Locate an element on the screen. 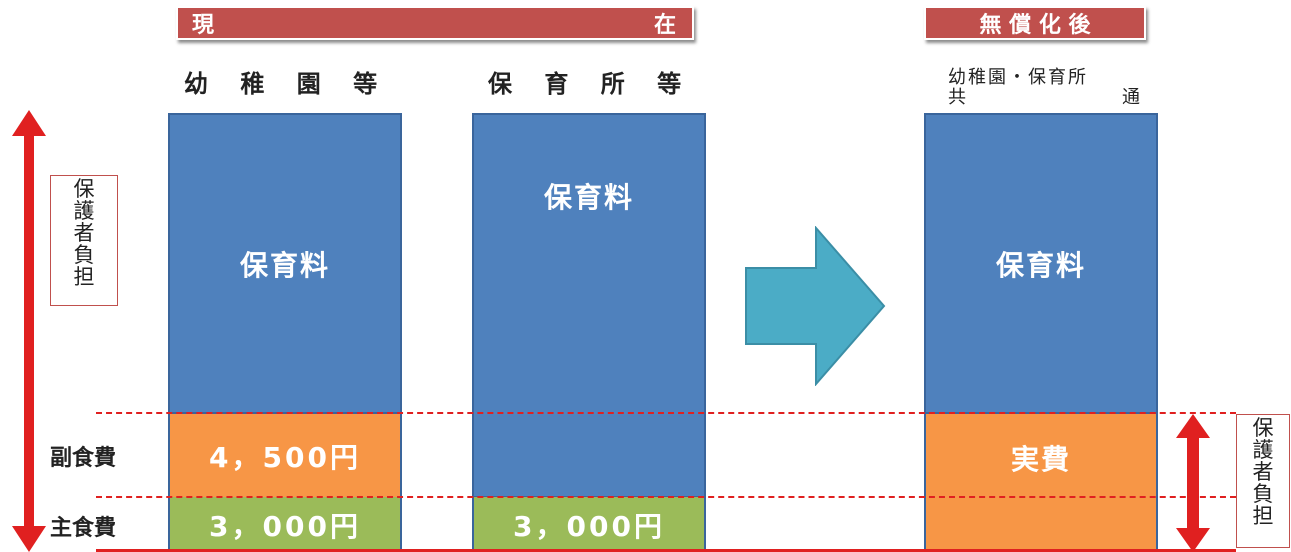 The width and height of the screenshot is (1291, 552). burden-arrow-right is located at coordinates (1193, 483).